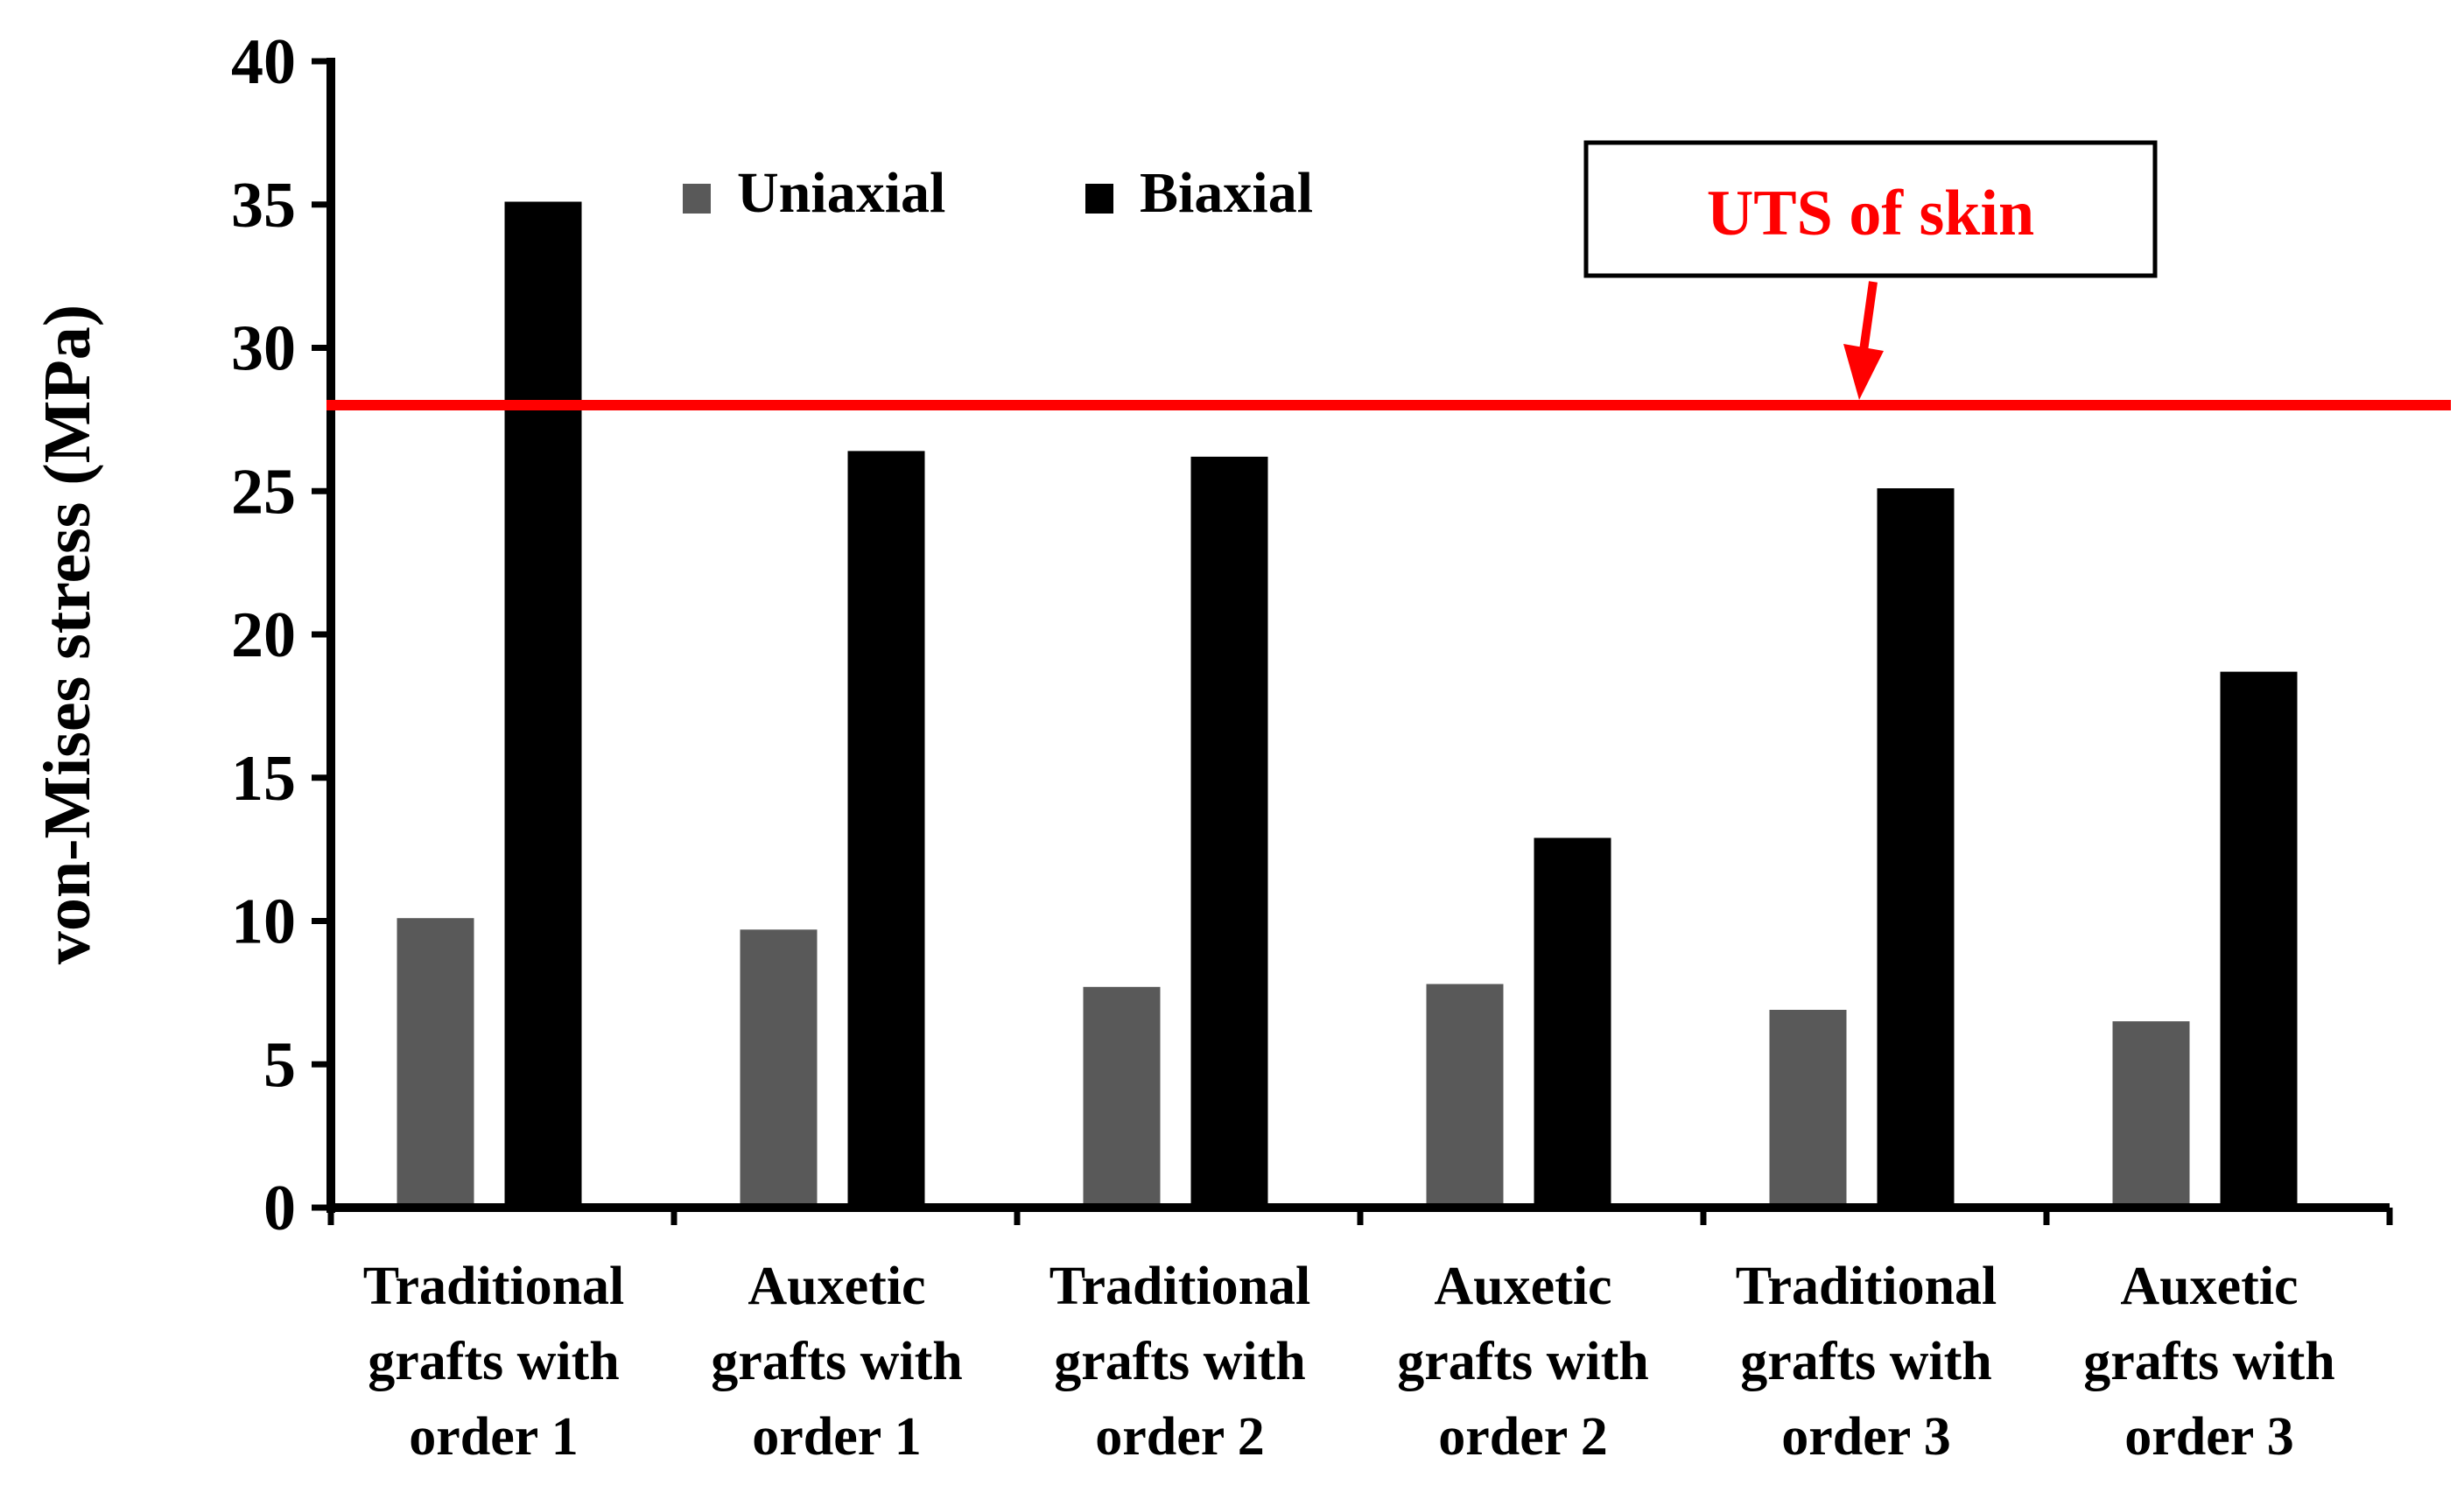 The image size is (2464, 1492). I want to click on legend-swatch-biaxial, so click(1099, 199).